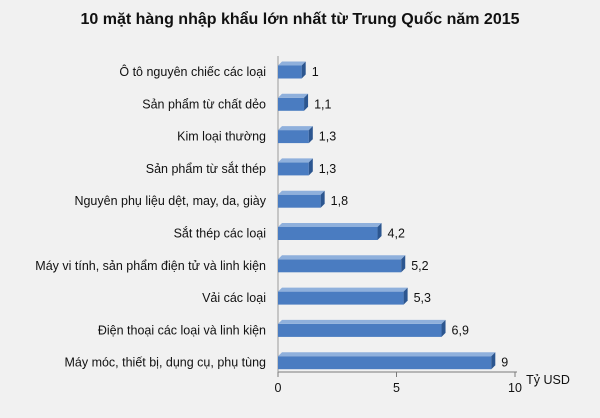 This screenshot has height=418, width=600. Describe the element at coordinates (204, 104) in the screenshot. I see `category-label: Sản phẩm từ chất dẻo` at that location.